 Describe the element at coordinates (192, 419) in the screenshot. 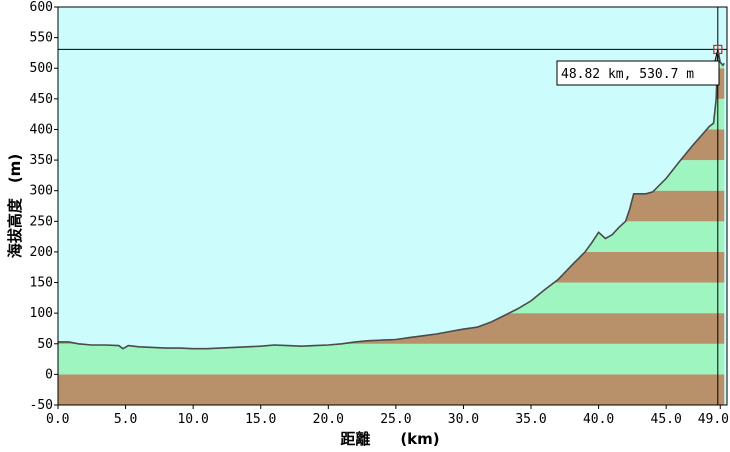

I see `x-tick-label: 10.0` at that location.